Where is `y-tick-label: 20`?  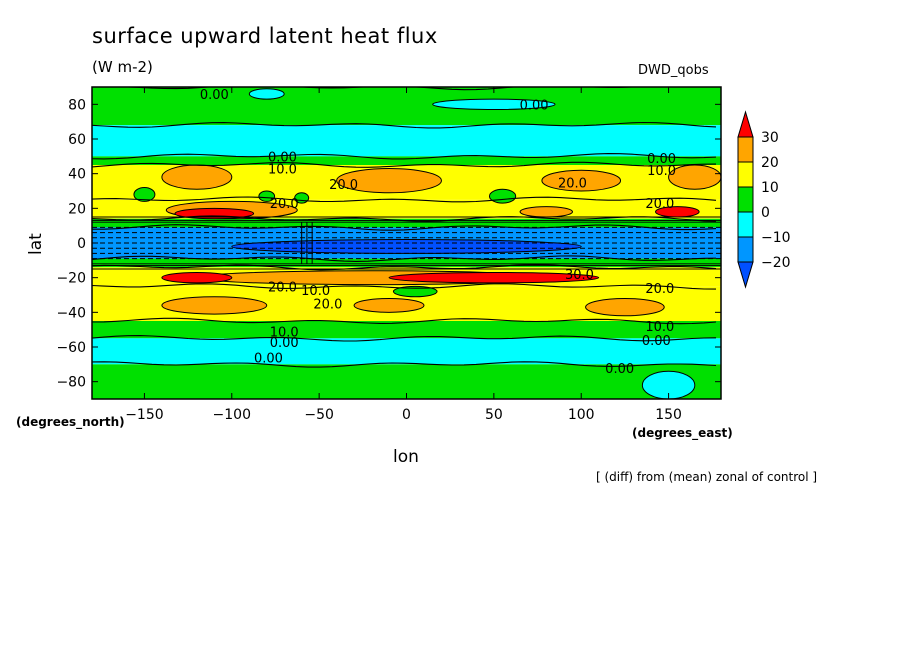
y-tick-label: 20 is located at coordinates (77, 209).